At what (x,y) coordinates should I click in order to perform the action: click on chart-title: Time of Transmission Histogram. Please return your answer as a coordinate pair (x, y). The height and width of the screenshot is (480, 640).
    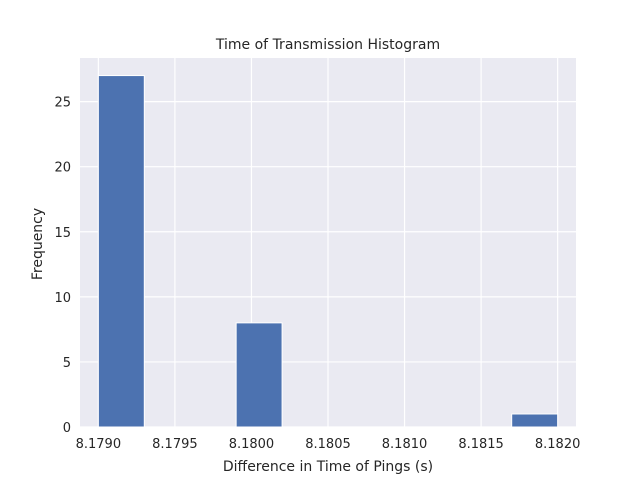
    Looking at the image, I should click on (327, 45).